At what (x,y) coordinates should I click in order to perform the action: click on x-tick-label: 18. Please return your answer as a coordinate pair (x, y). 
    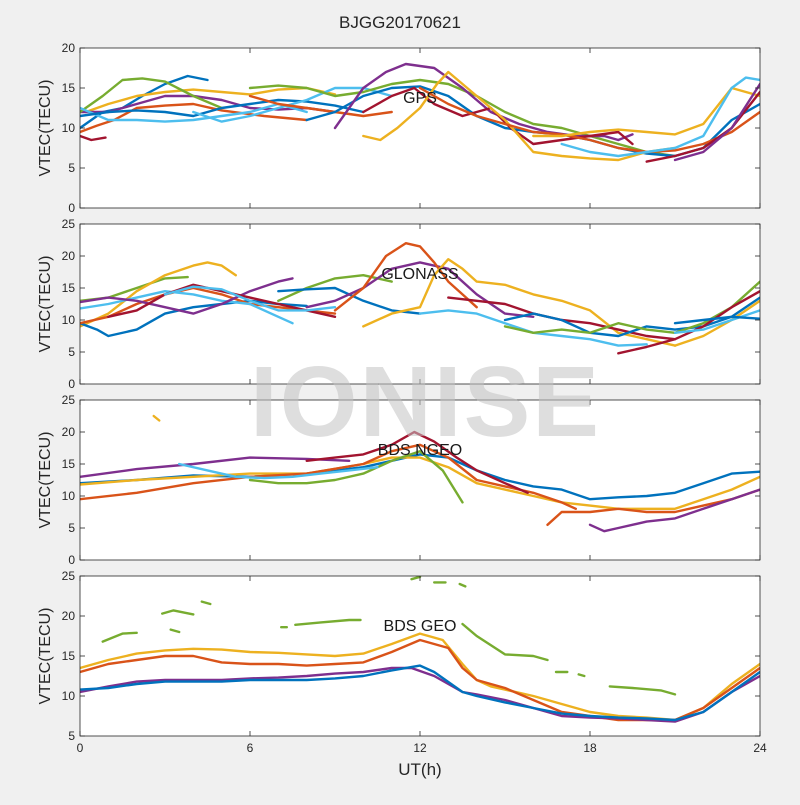
    Looking at the image, I should click on (590, 748).